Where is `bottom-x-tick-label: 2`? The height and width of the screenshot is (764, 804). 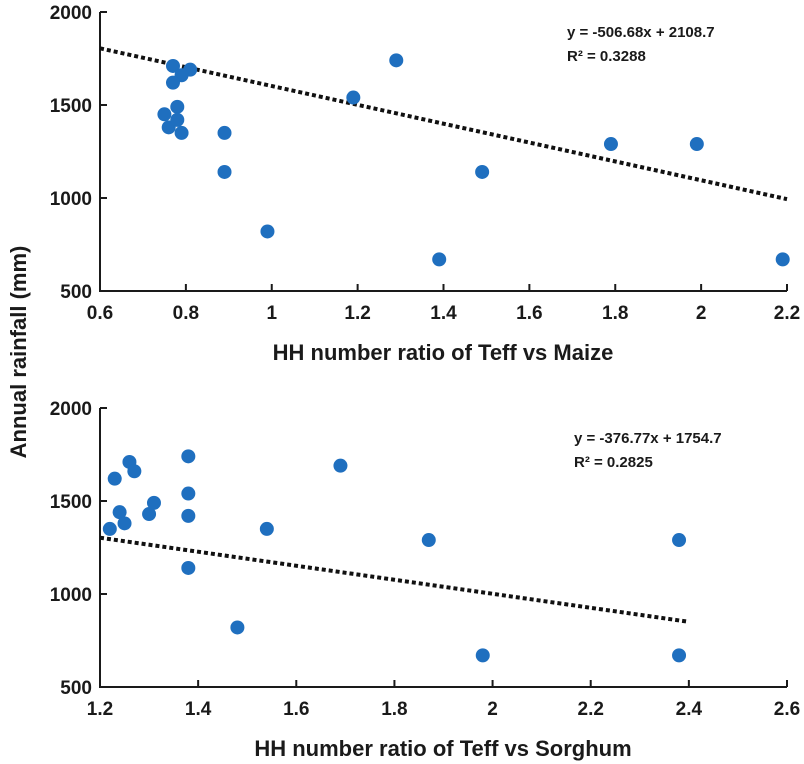
bottom-x-tick-label: 2 is located at coordinates (492, 709).